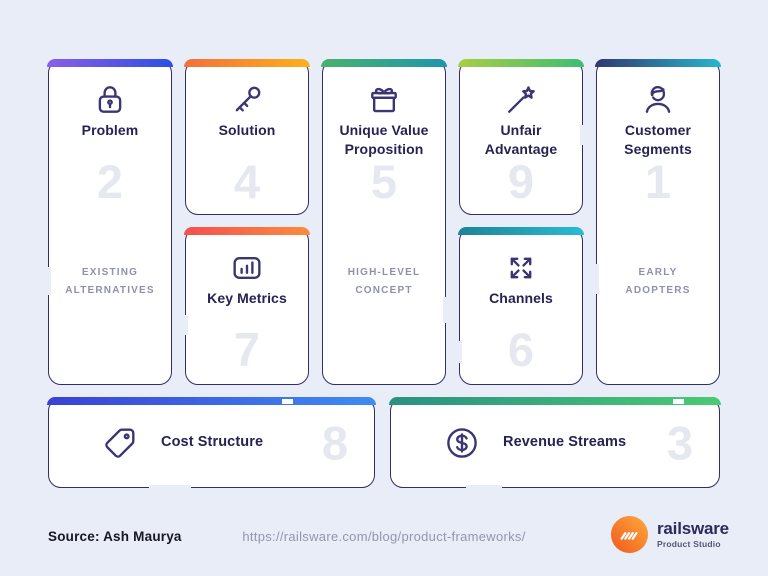 This screenshot has height=576, width=768. Describe the element at coordinates (521, 268) in the screenshot. I see `expand-arrows-icon` at that location.